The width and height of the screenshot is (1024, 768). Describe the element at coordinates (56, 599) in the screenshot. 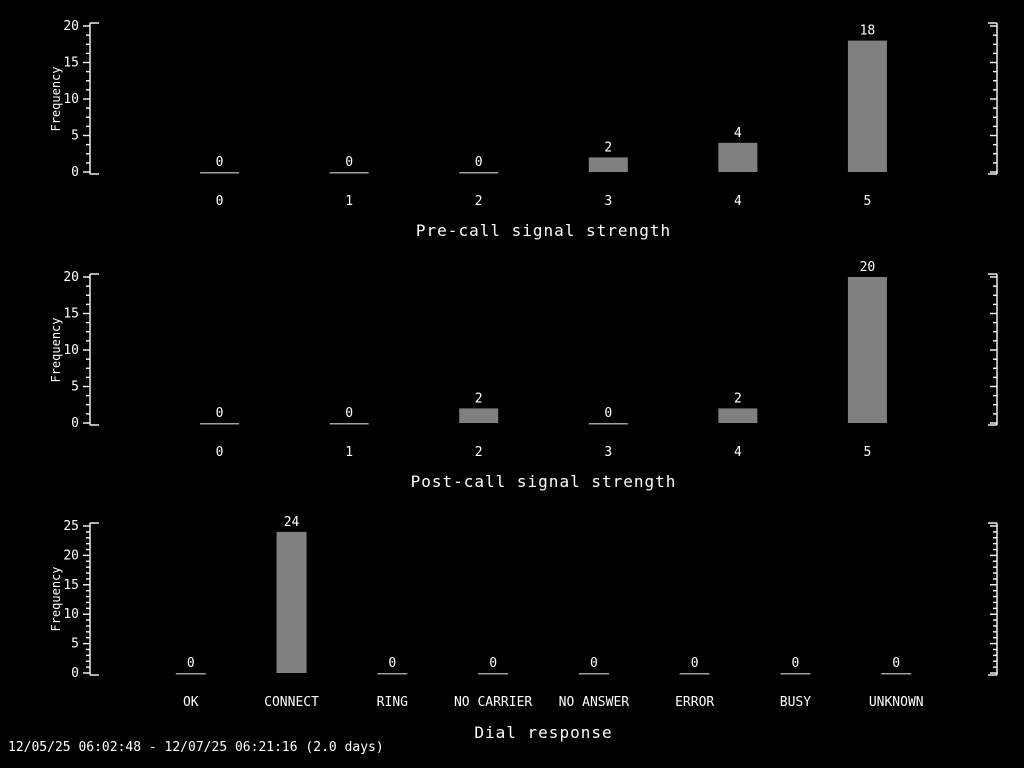

I see `y-axis-label-frequency-3: Frequency` at that location.